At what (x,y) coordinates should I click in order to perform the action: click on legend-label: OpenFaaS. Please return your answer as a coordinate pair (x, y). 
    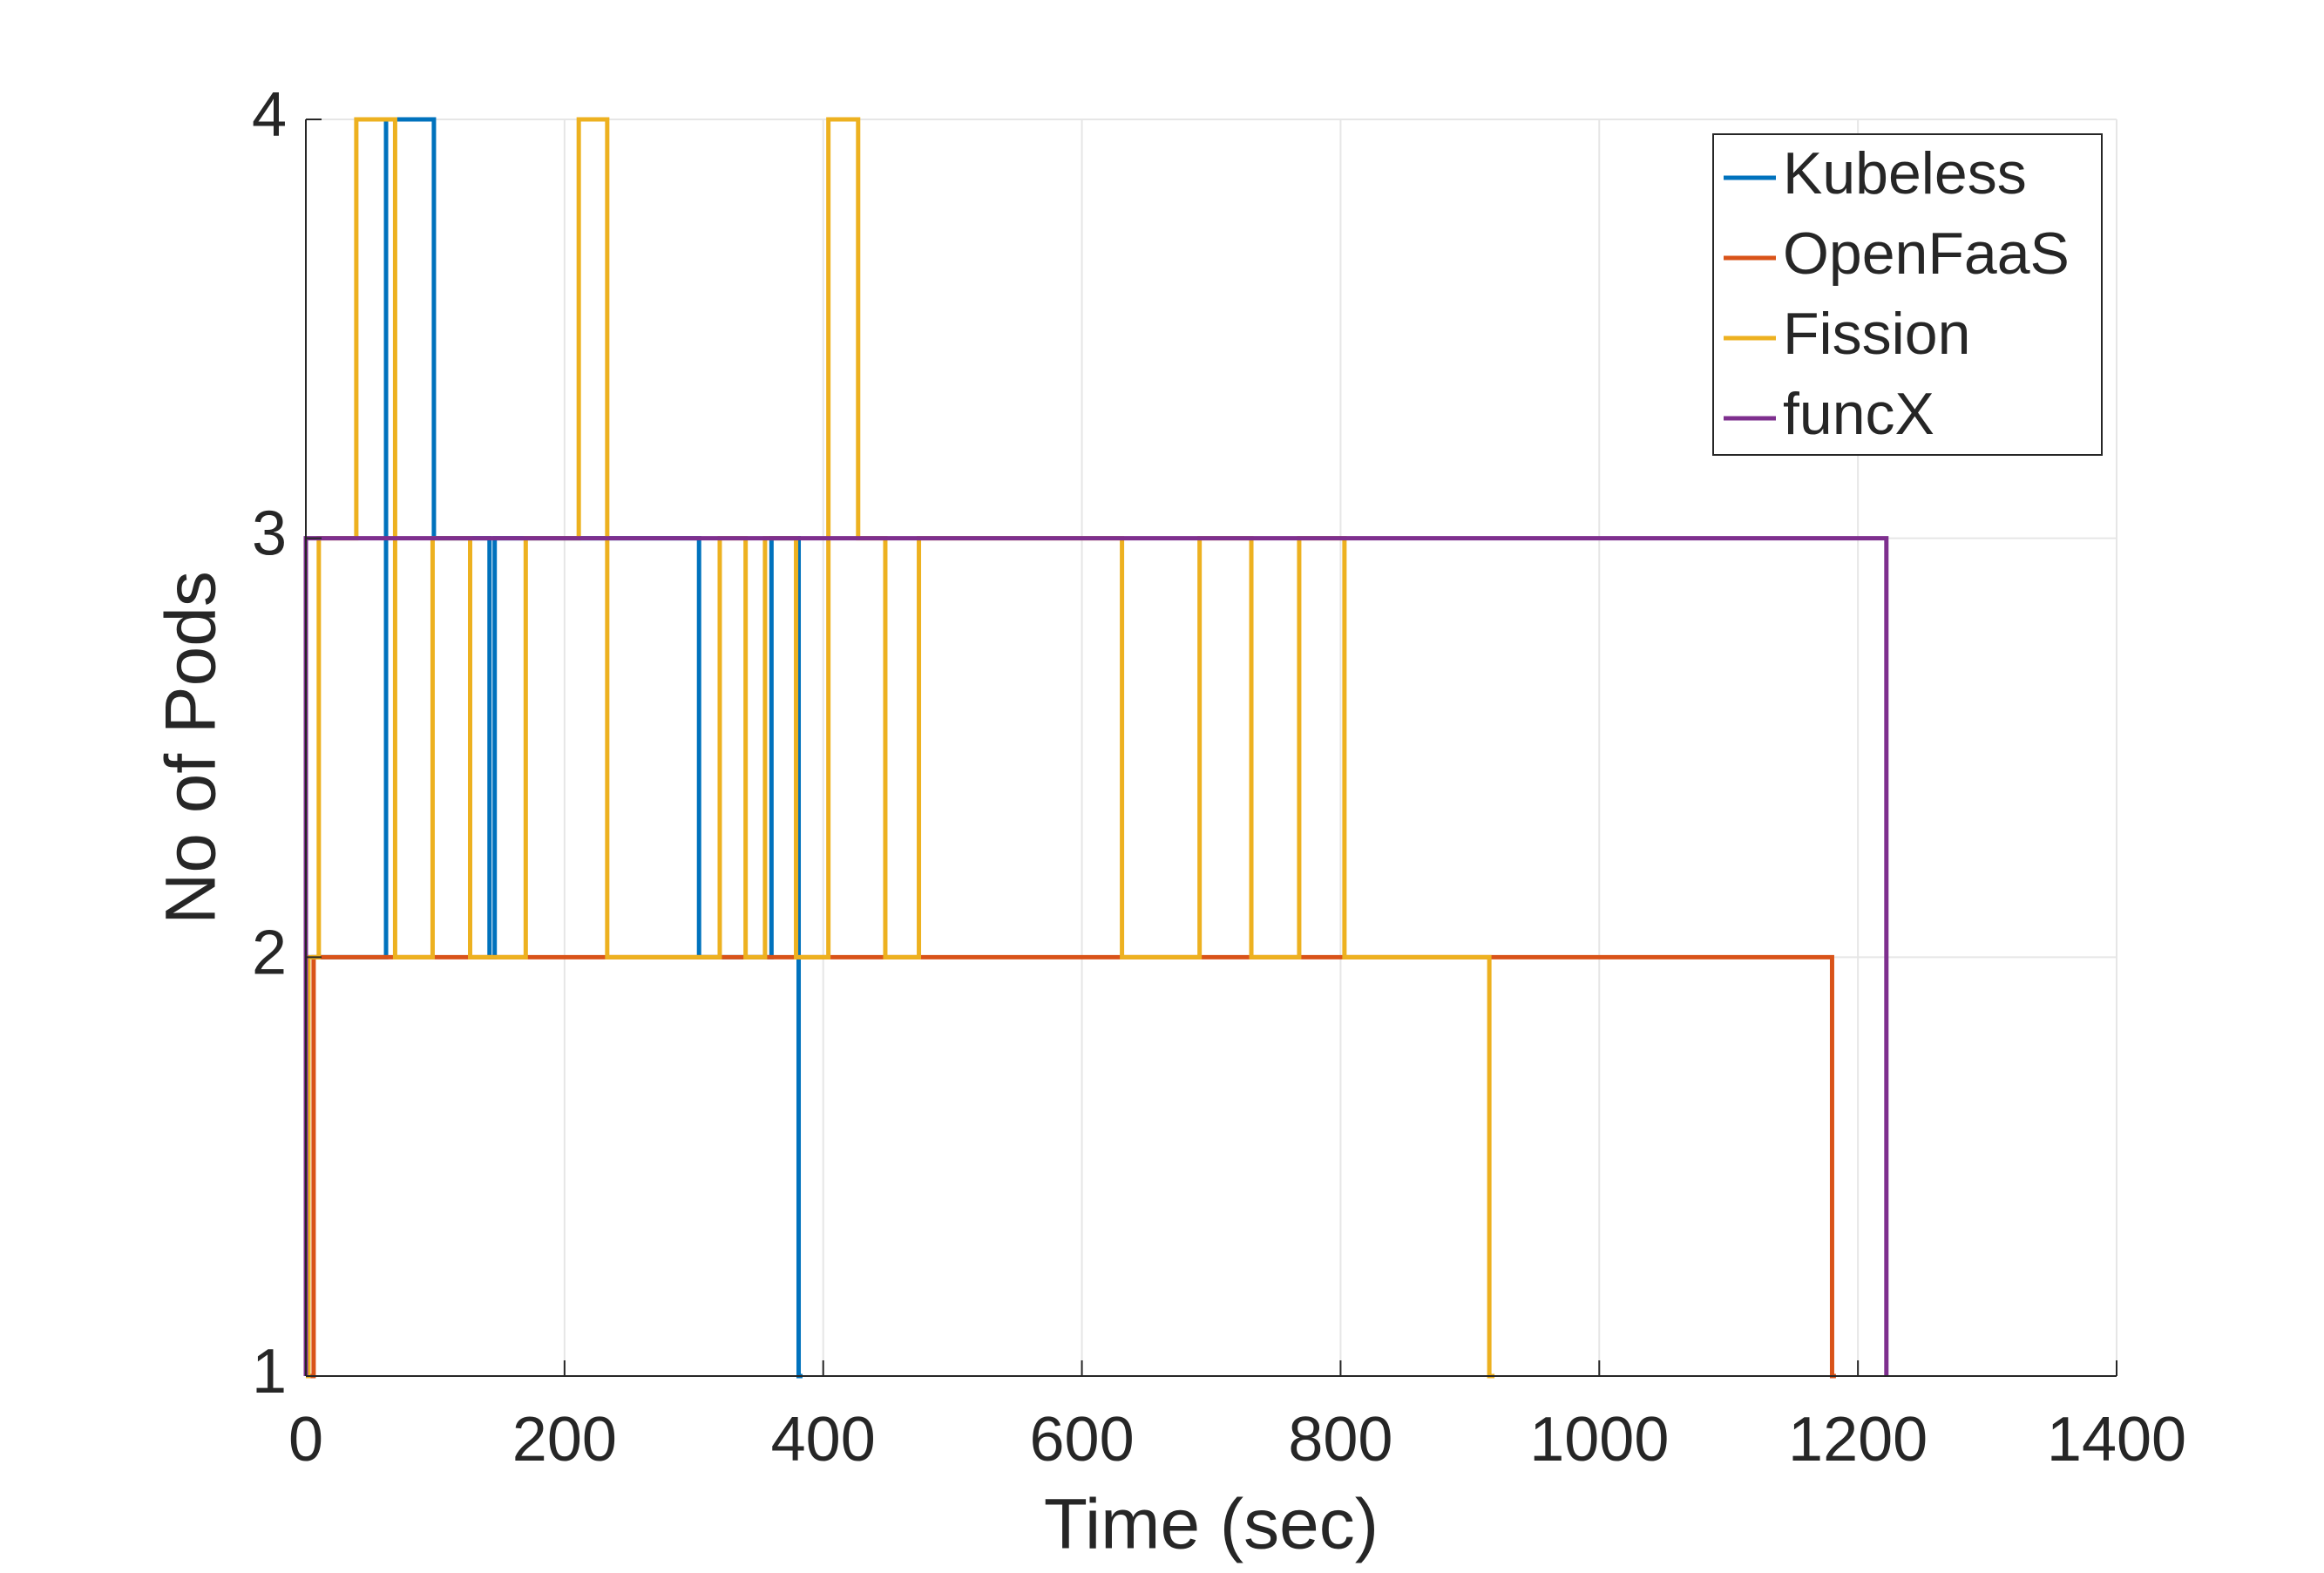
    Looking at the image, I should click on (1927, 254).